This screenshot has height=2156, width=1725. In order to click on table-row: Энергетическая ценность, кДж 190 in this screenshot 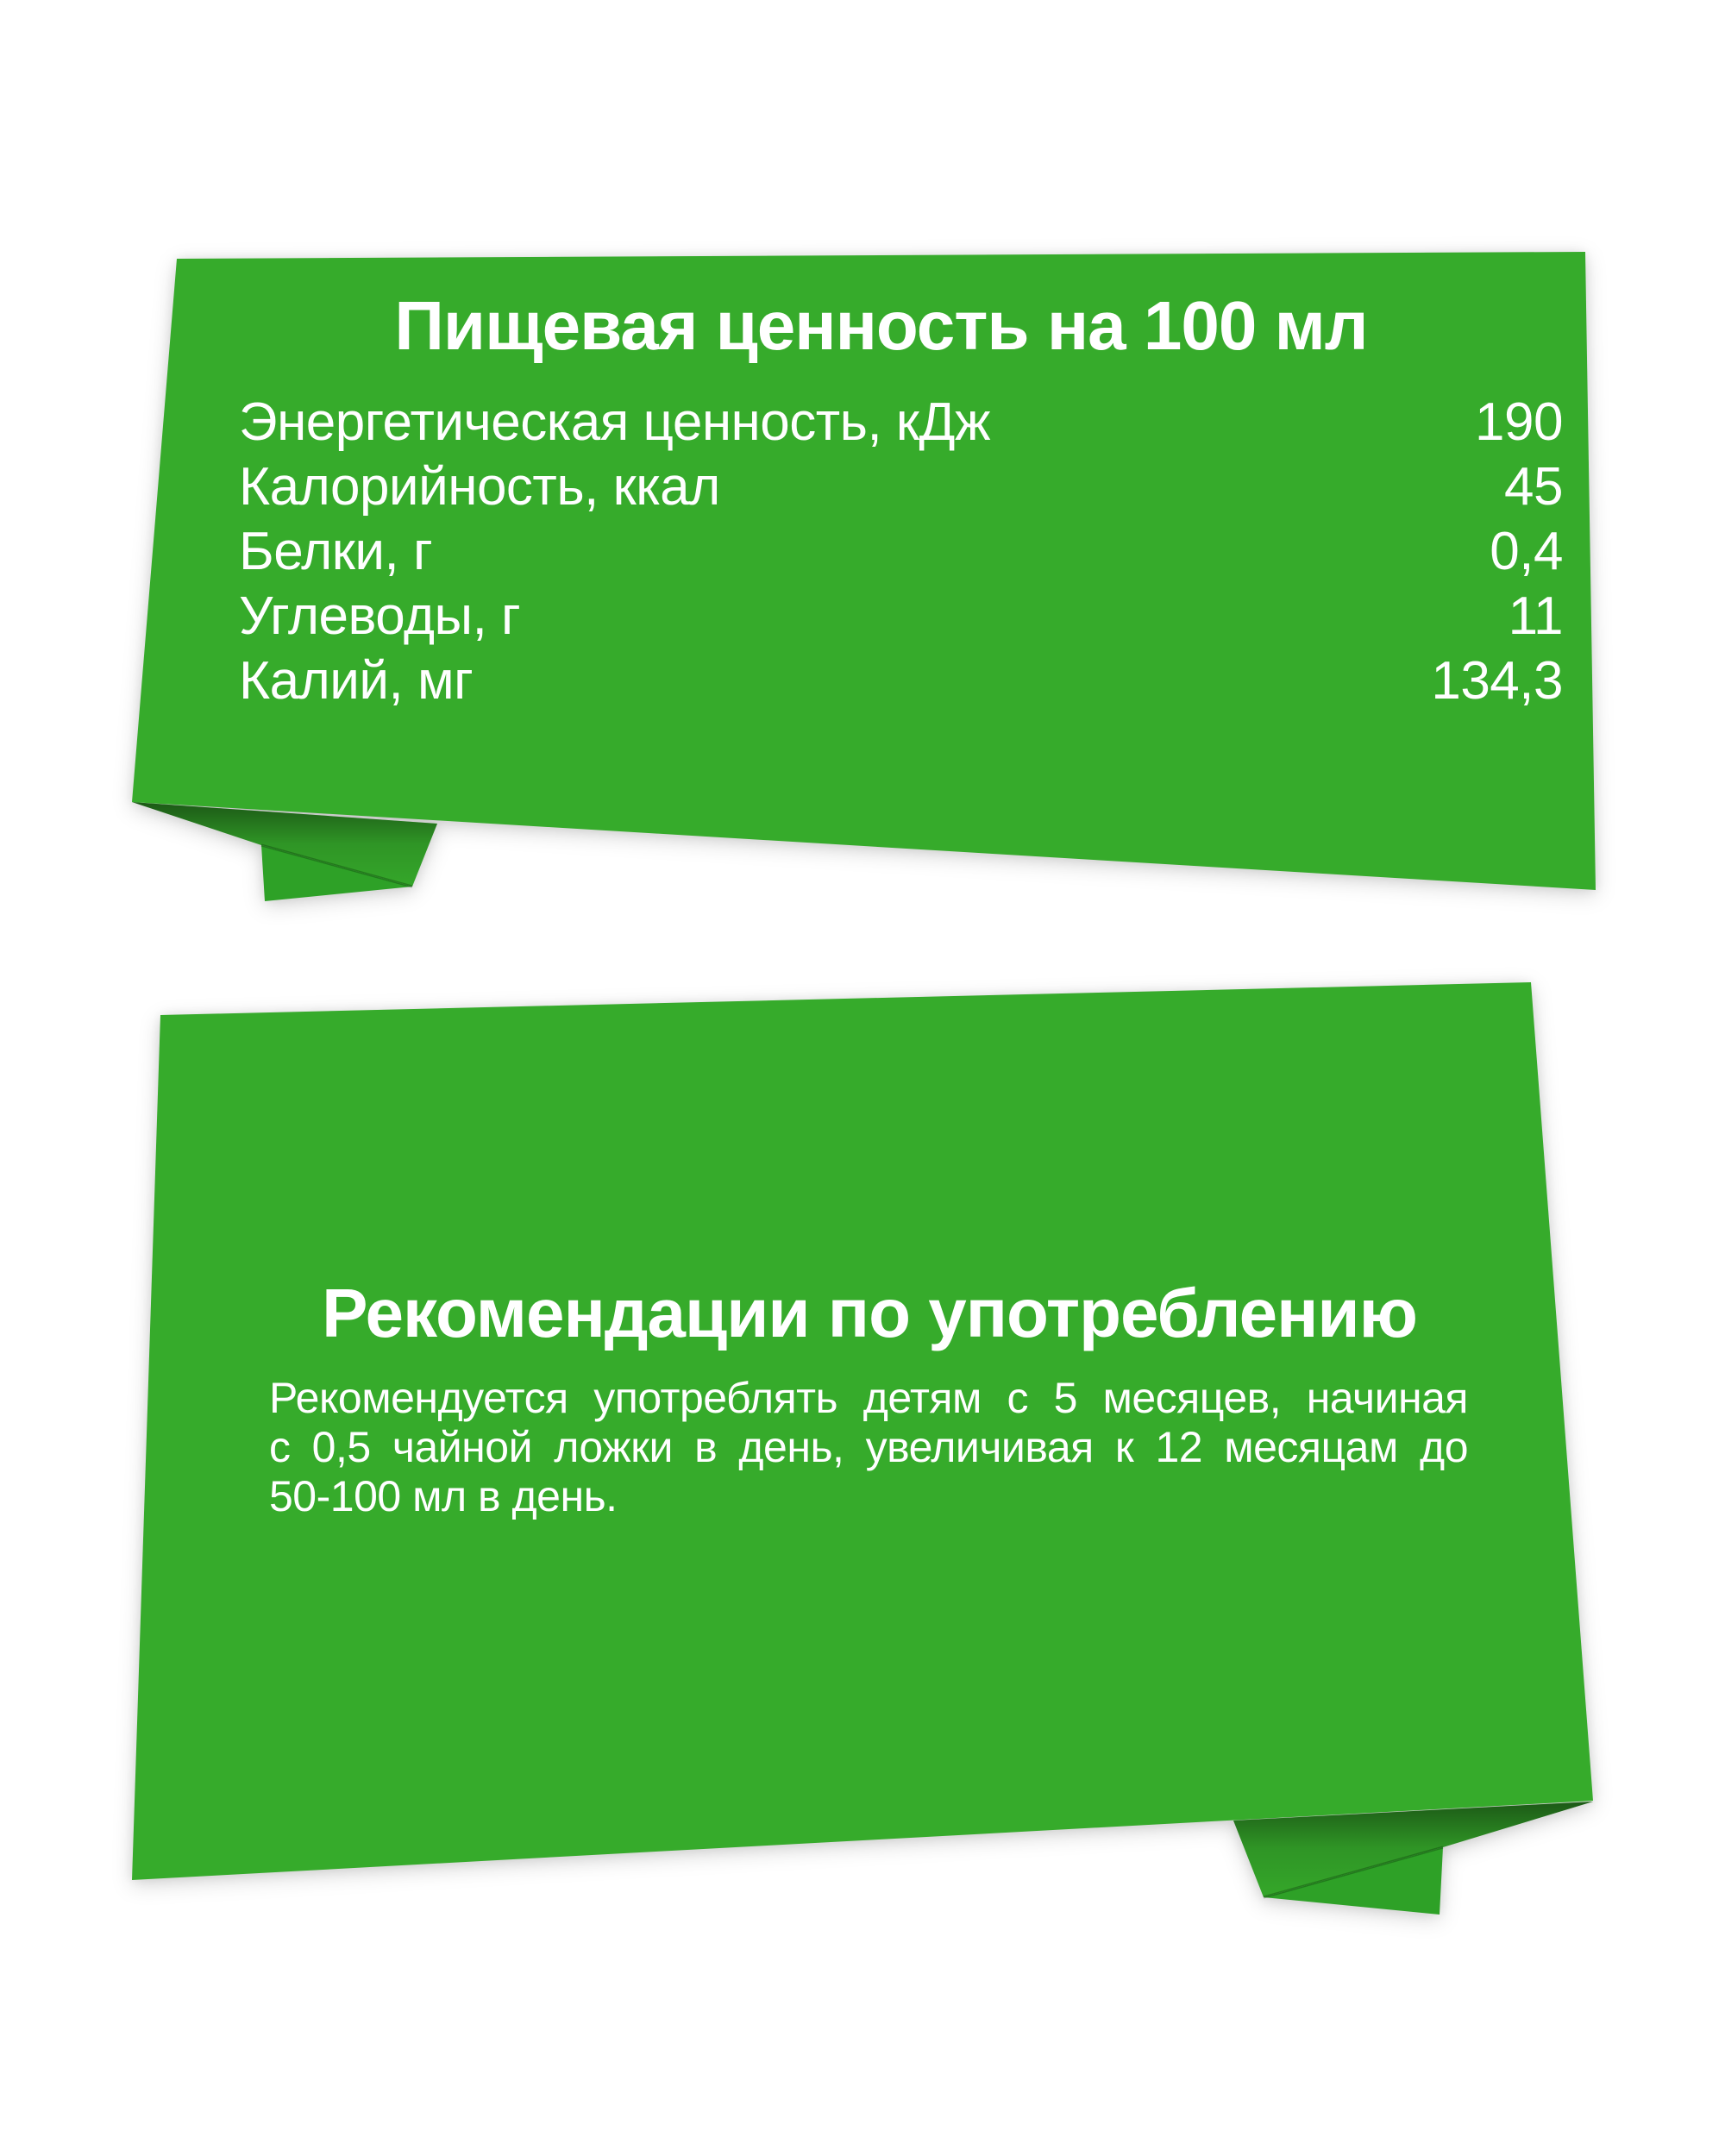, I will do `click(901, 422)`.